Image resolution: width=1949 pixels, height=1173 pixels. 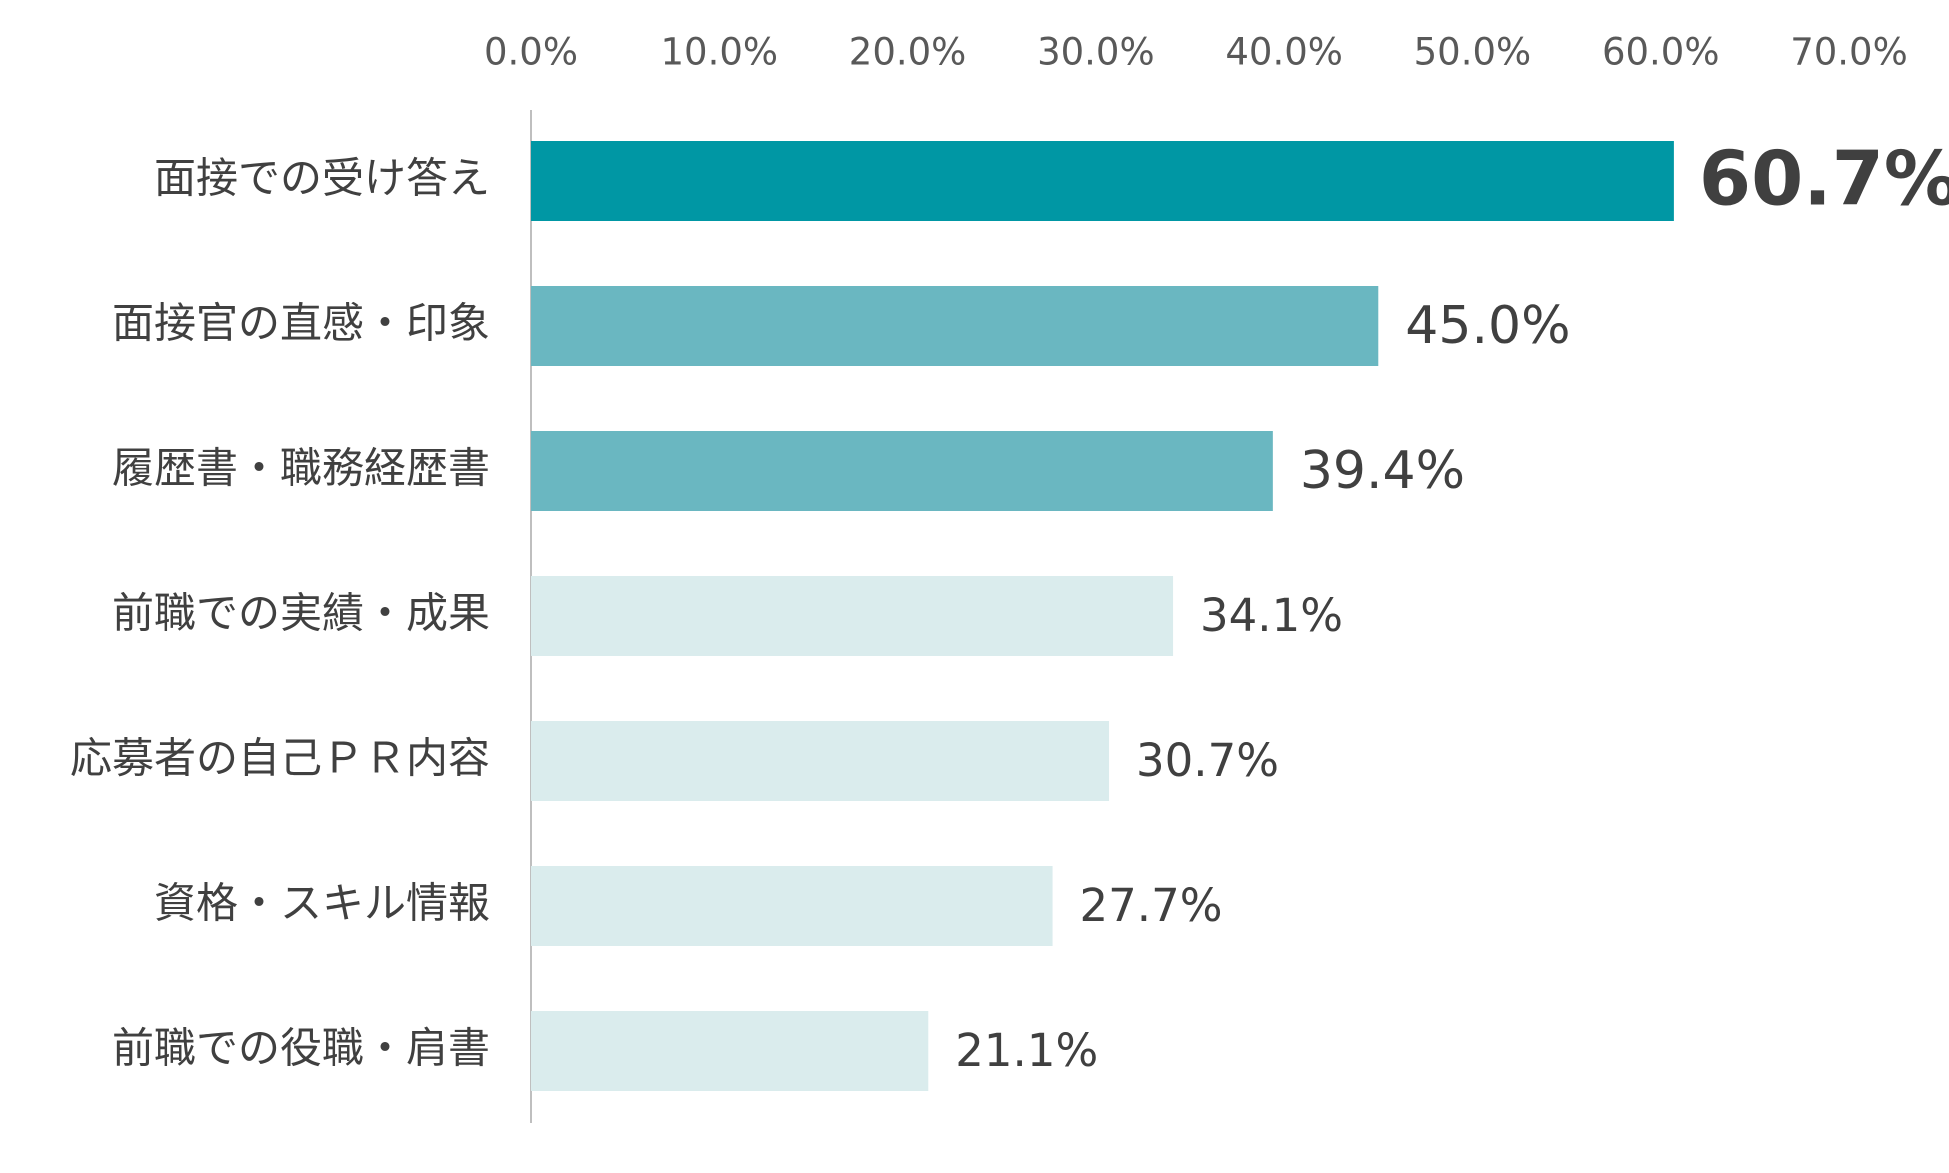 I want to click on x-tick-label: 10.0%, so click(x=720, y=52).